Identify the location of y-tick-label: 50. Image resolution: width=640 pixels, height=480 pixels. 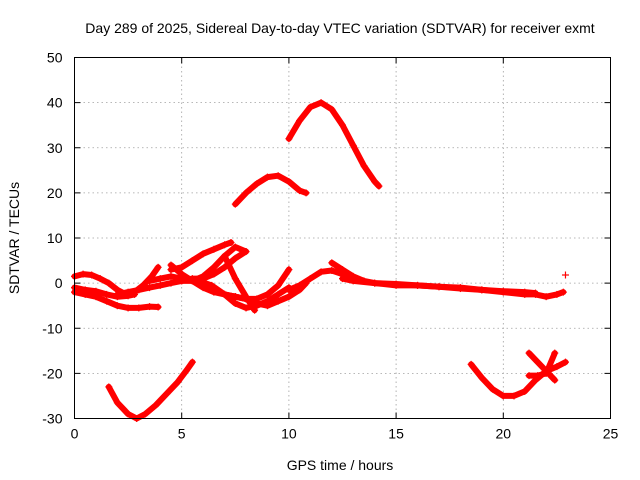
(55, 58).